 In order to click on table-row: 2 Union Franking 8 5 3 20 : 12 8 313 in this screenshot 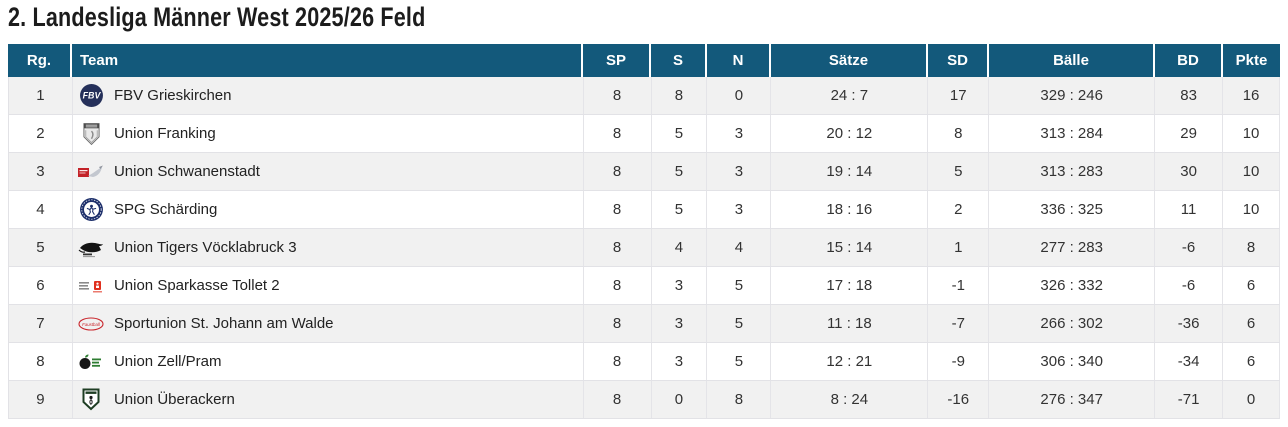, I will do `click(645, 134)`.